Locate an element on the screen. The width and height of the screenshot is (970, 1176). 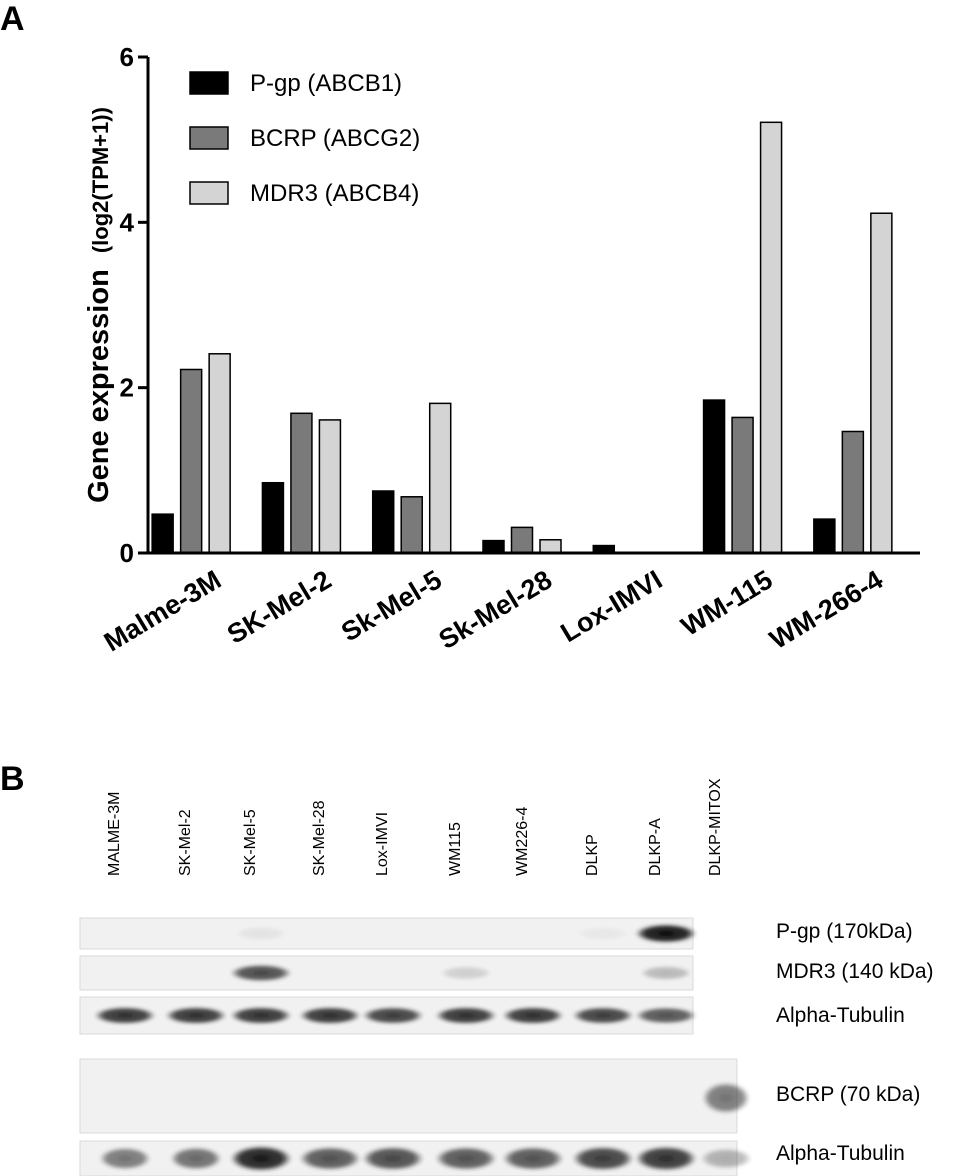
protein-label: BCRP (70 kDa) is located at coordinates (848, 1094).